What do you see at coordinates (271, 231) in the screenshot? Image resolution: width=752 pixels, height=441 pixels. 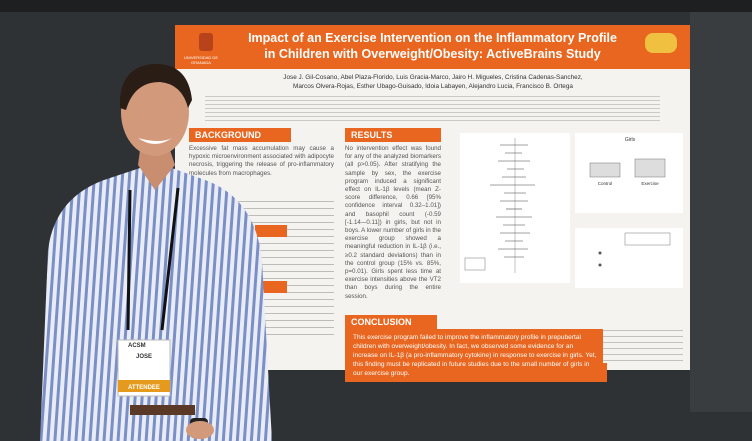 I see `section-heading` at bounding box center [271, 231].